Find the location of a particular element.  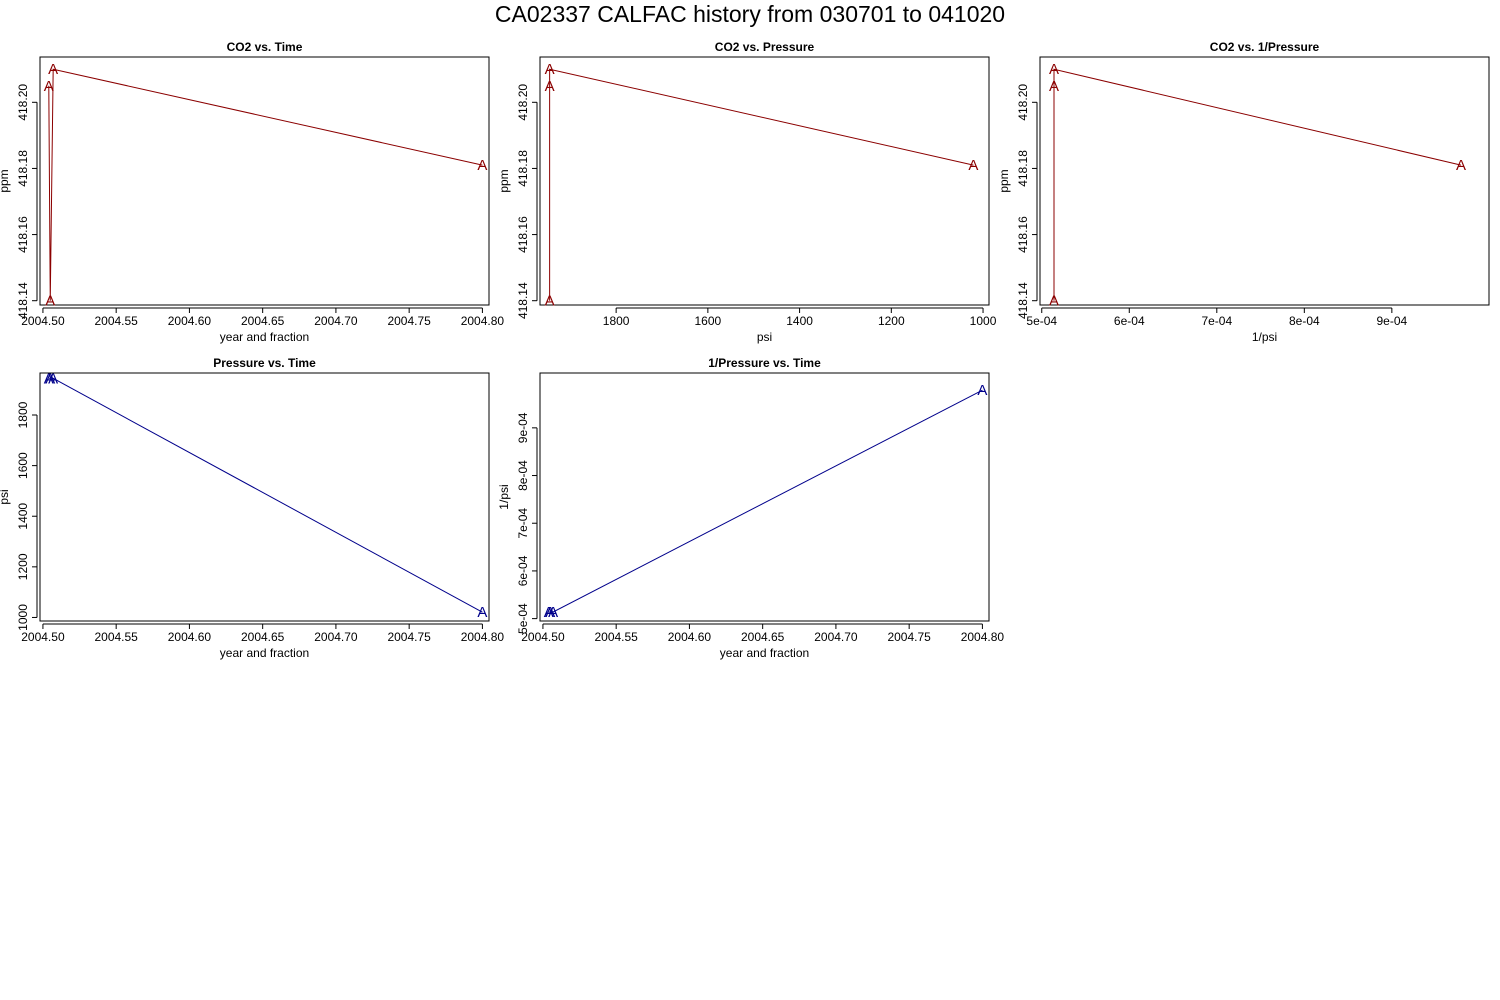

y-tick-label: 1400 is located at coordinates (23, 516).